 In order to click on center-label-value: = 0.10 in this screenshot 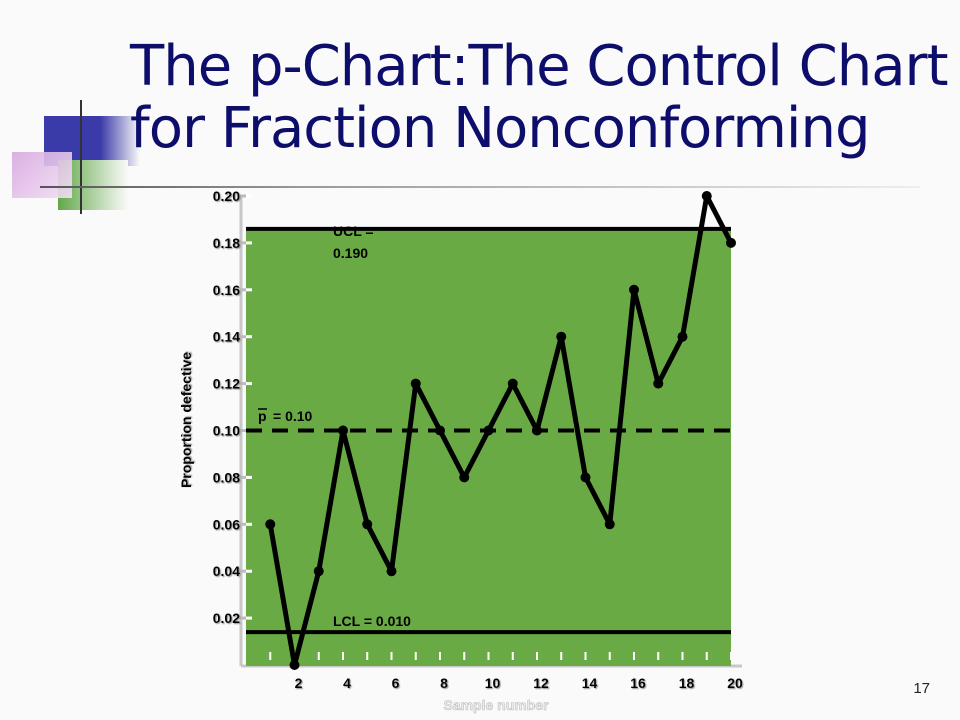, I will do `click(293, 416)`.